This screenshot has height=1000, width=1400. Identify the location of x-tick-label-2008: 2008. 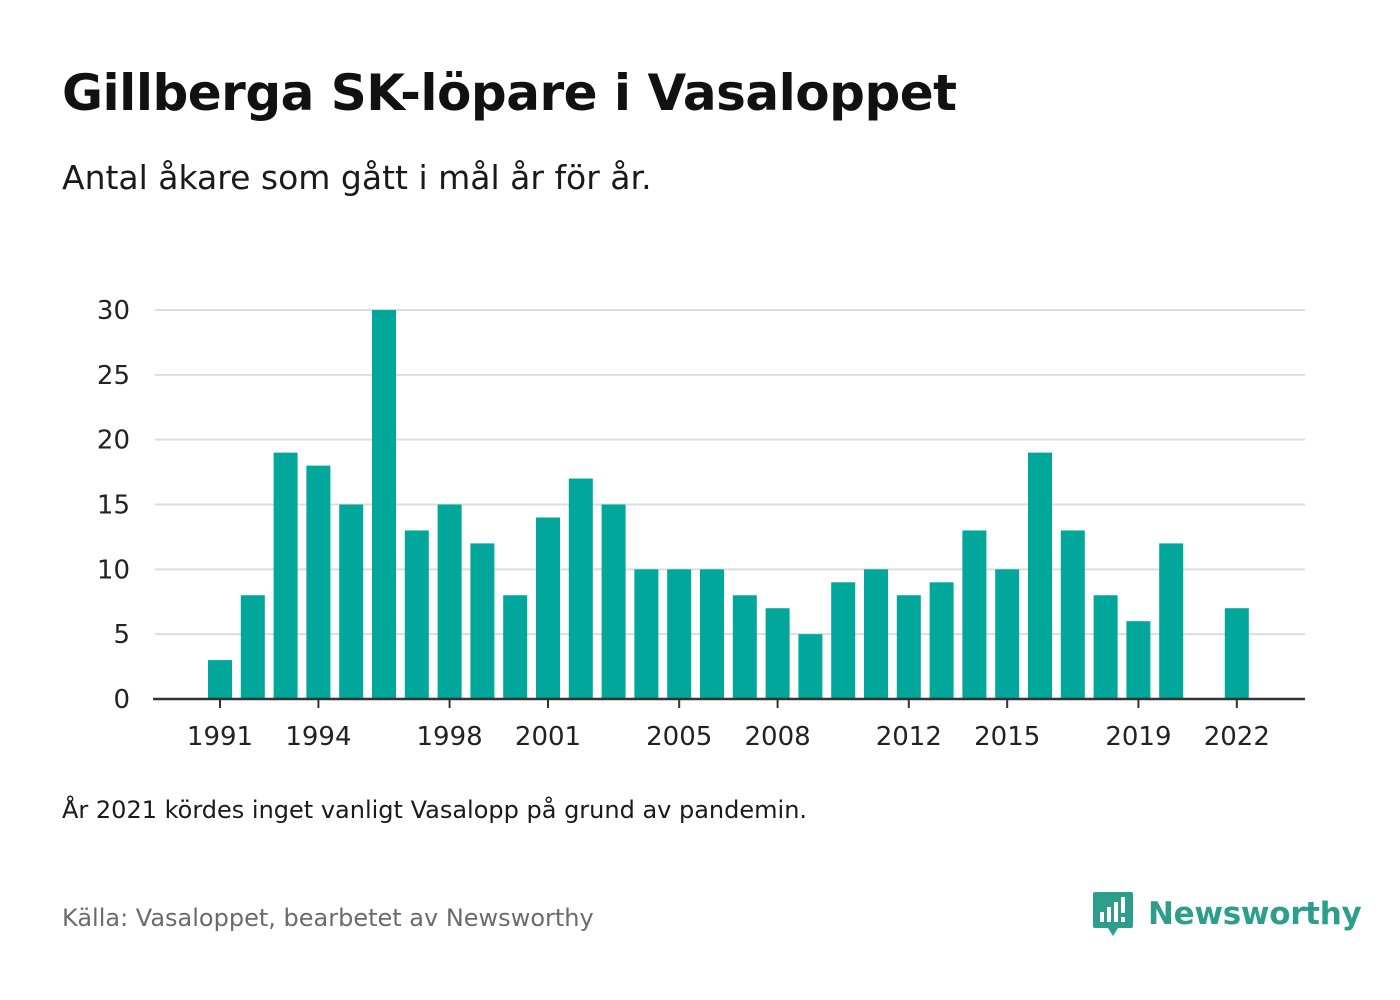
(778, 737).